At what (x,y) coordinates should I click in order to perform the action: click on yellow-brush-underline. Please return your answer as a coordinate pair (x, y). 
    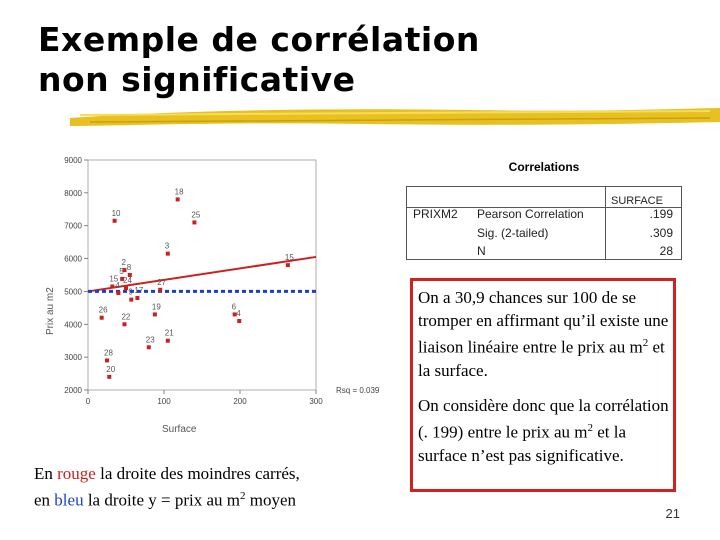
    Looking at the image, I should click on (395, 117).